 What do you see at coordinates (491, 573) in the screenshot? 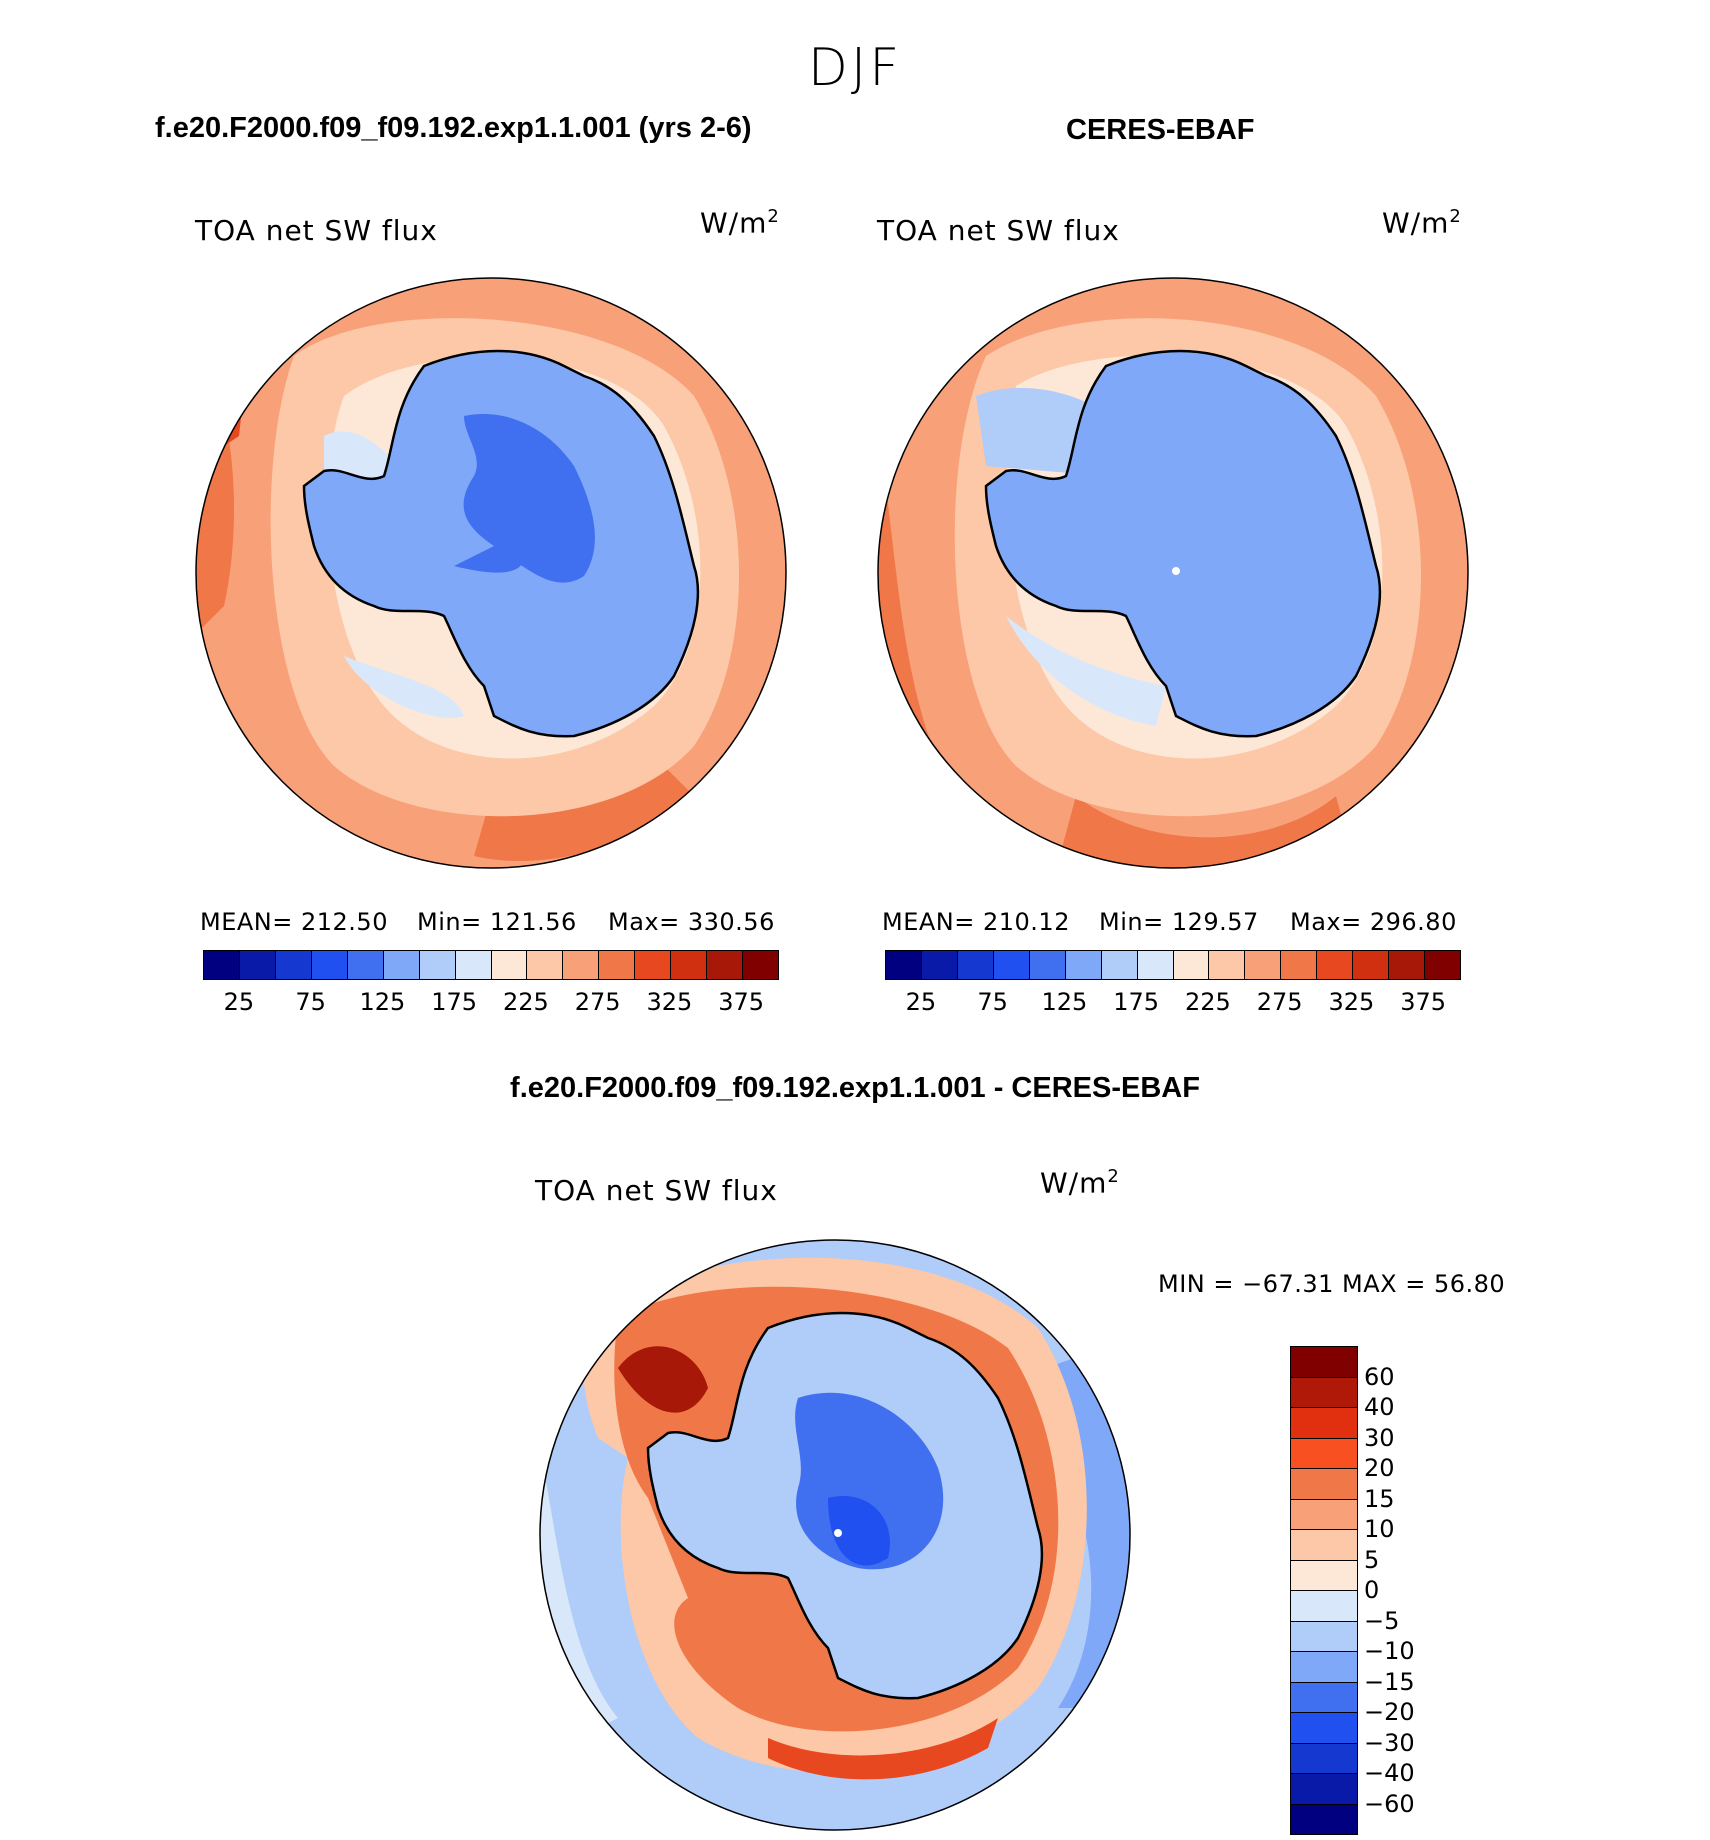
I see `left-polar-map` at bounding box center [491, 573].